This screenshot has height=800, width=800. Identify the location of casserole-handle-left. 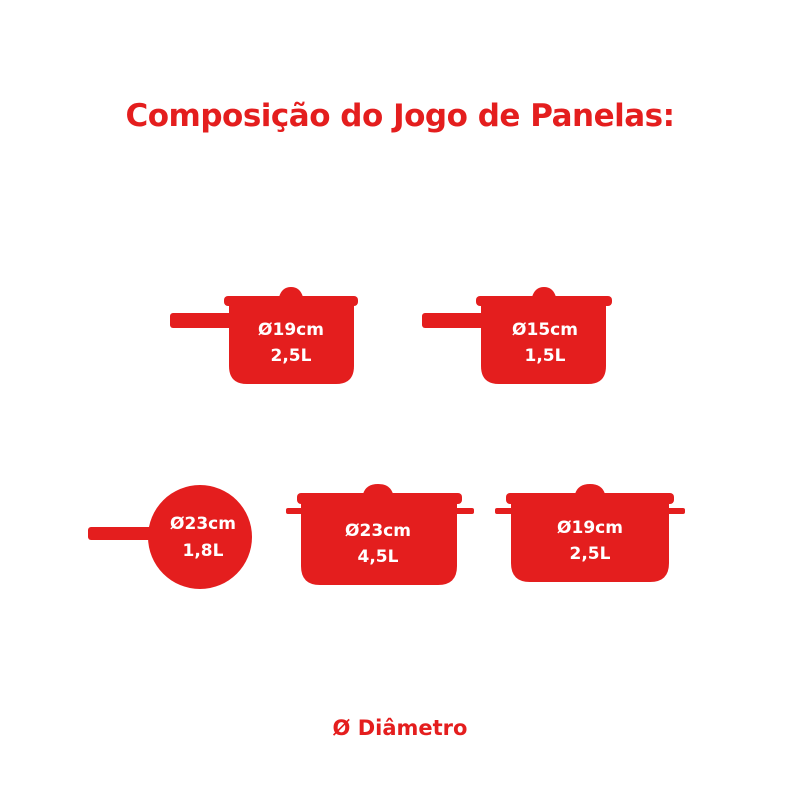
(505, 511).